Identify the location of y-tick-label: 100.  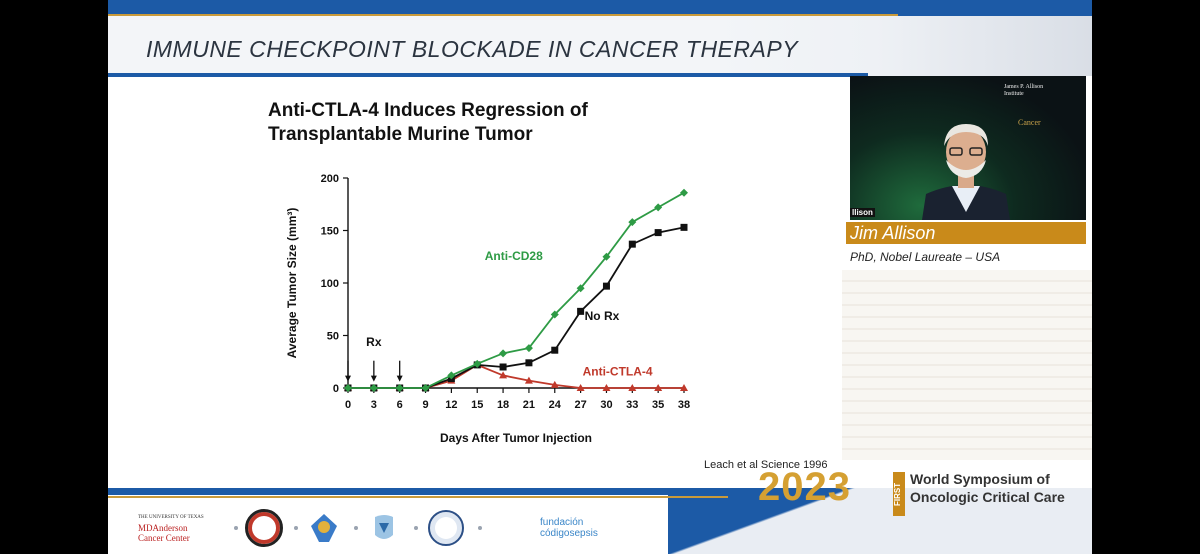
(330, 284).